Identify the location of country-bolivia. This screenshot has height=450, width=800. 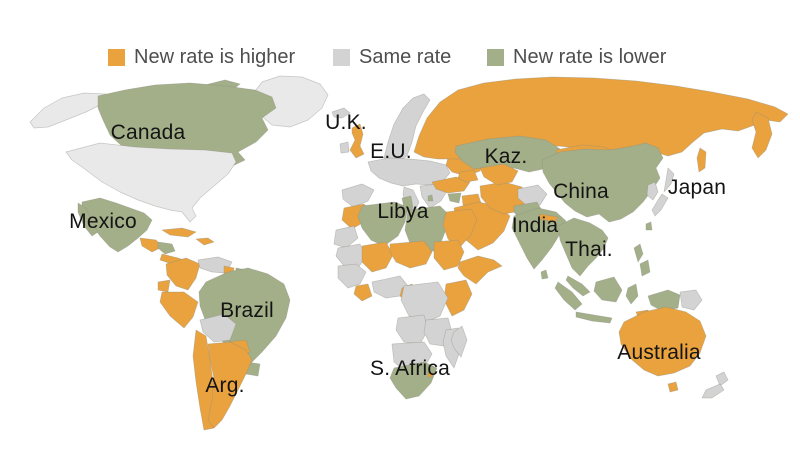
(218, 328).